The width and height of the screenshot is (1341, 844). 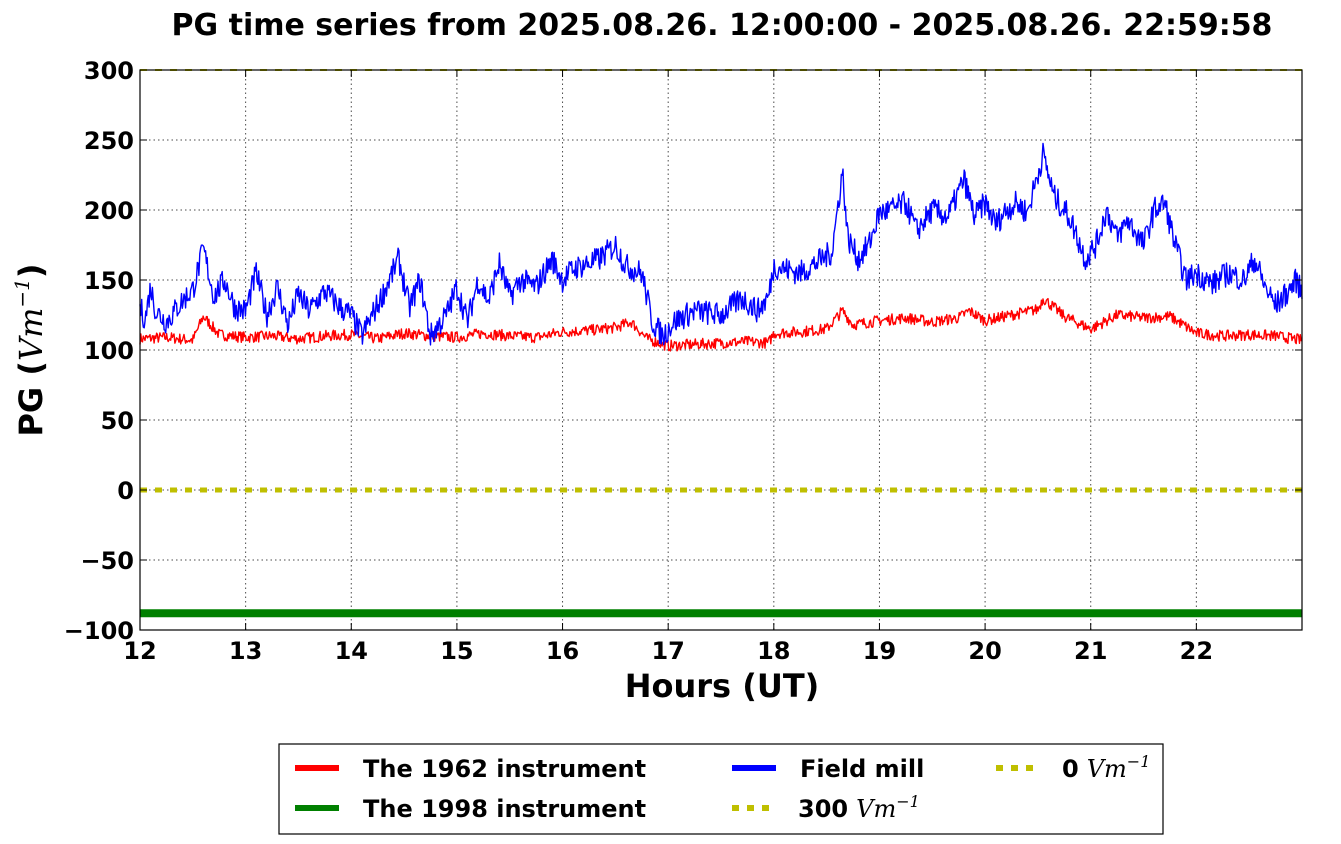 I want to click on series-line-the-1962-instrument, so click(x=721, y=324).